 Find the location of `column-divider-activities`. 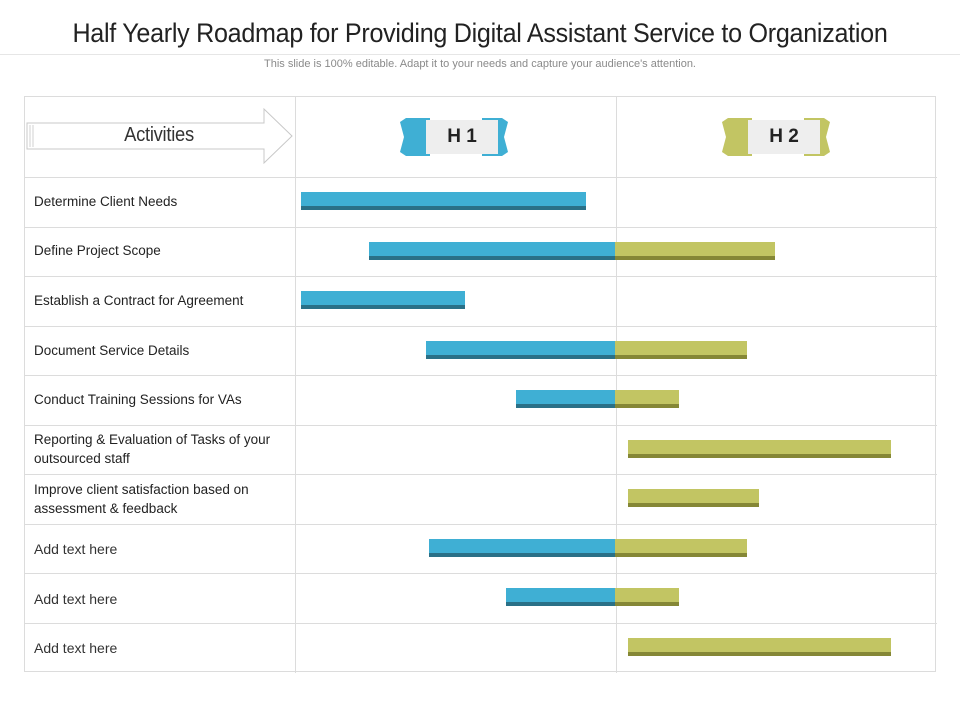

column-divider-activities is located at coordinates (295, 385).